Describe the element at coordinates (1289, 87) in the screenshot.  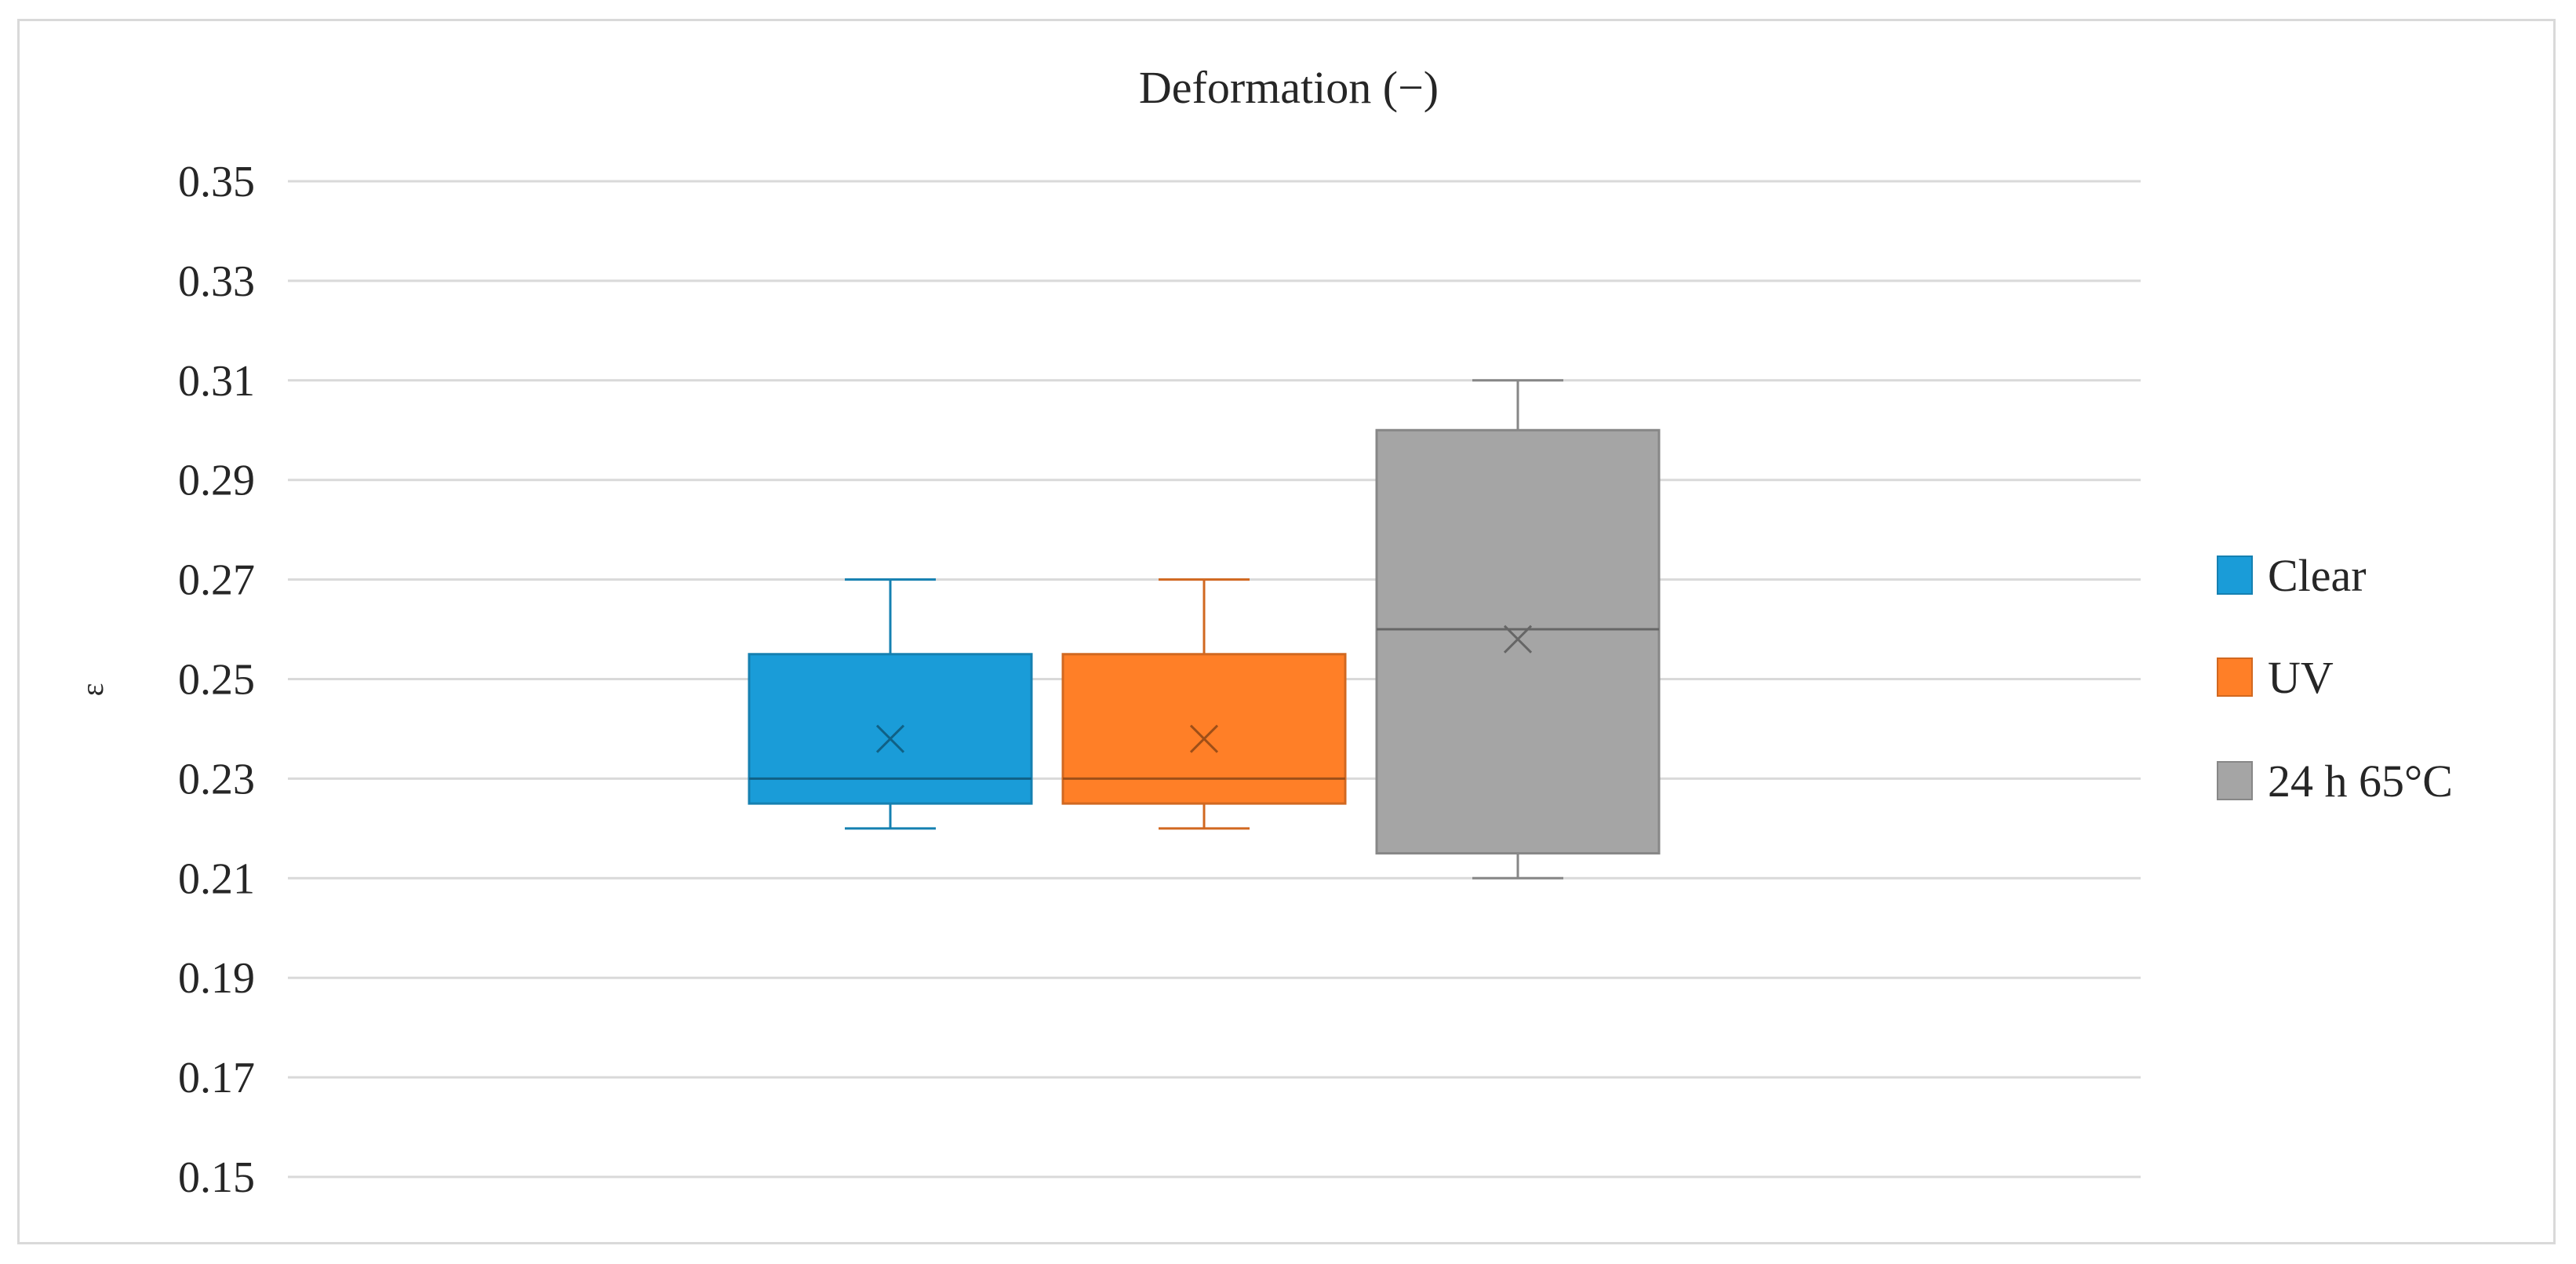
I see `chart-title: Deformation (−)` at that location.